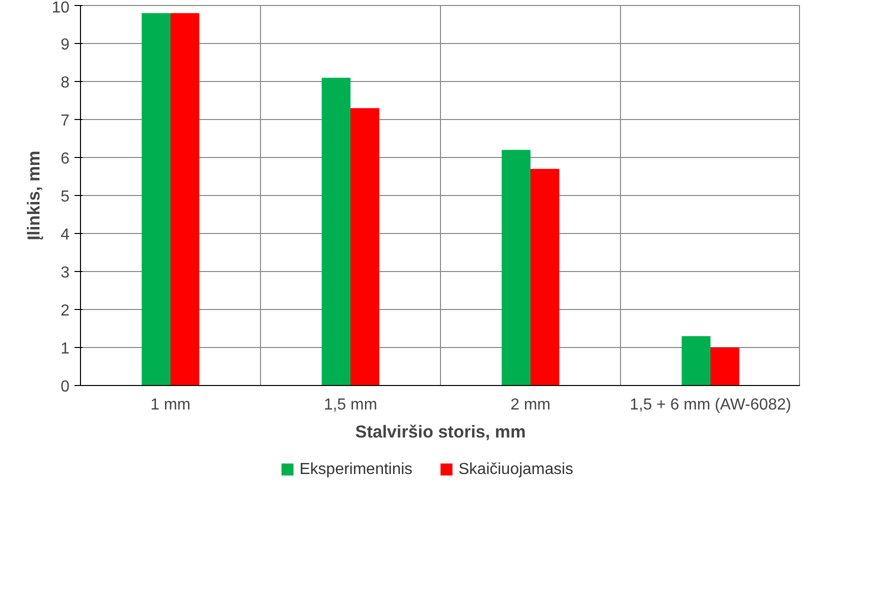  What do you see at coordinates (65, 349) in the screenshot?
I see `y-tick-label: 1` at bounding box center [65, 349].